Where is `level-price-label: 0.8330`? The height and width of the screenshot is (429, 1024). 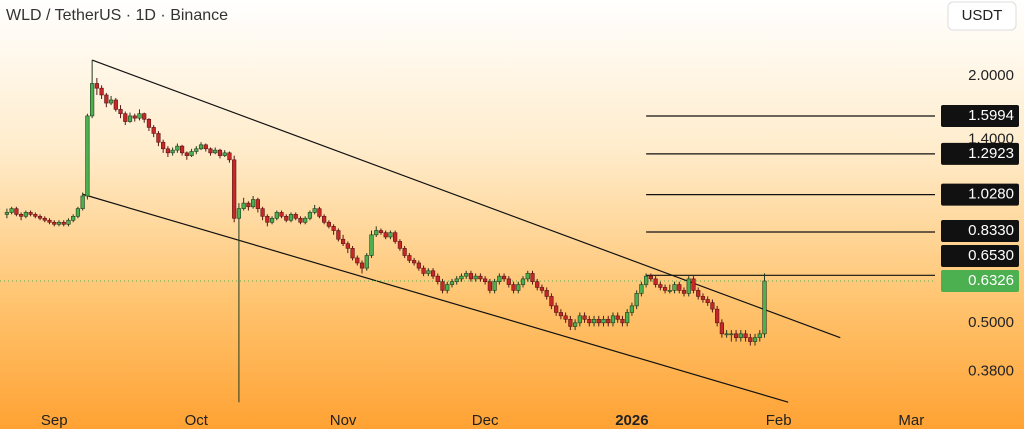
level-price-label: 0.8330 is located at coordinates (991, 230).